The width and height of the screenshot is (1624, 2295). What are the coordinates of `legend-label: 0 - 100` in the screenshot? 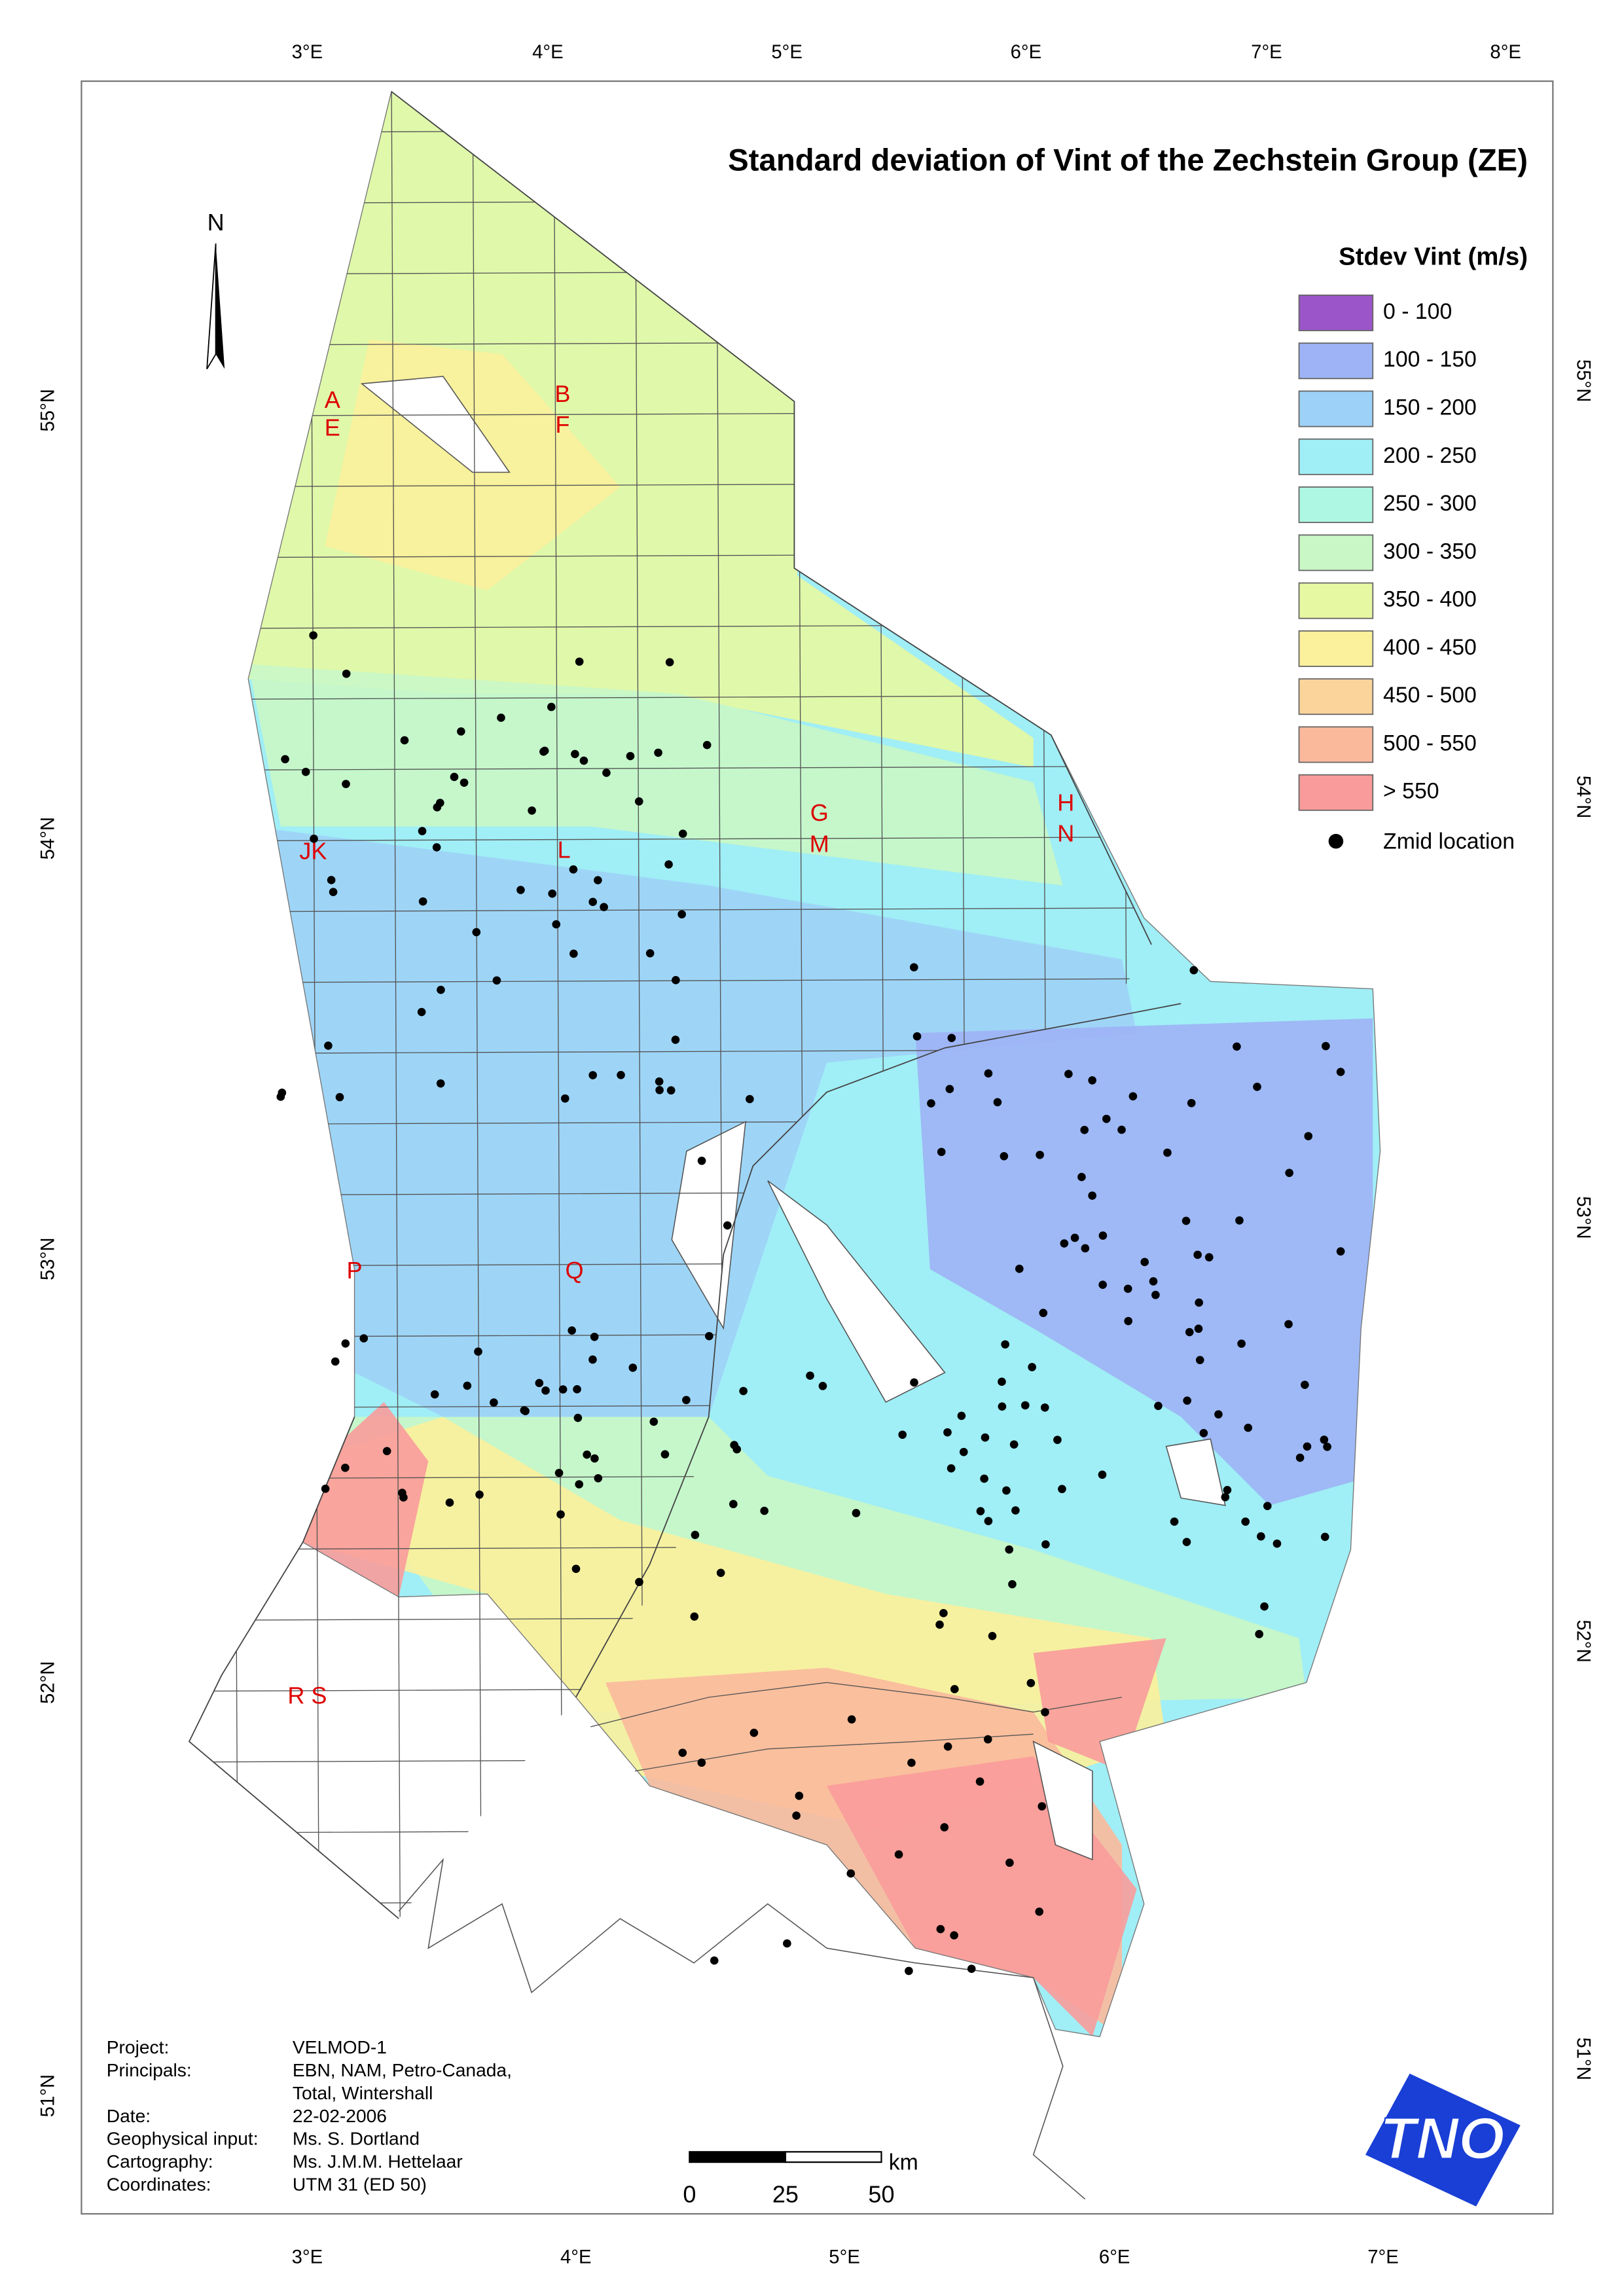 It's located at (1417, 311).